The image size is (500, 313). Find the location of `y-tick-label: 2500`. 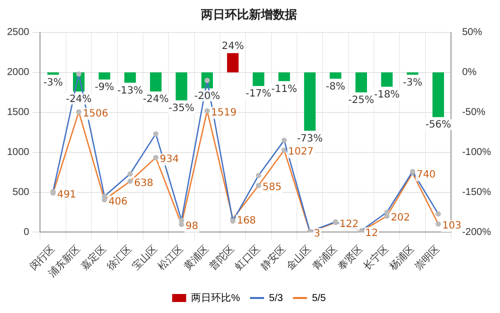

y-tick-label: 2500 is located at coordinates (18, 32).